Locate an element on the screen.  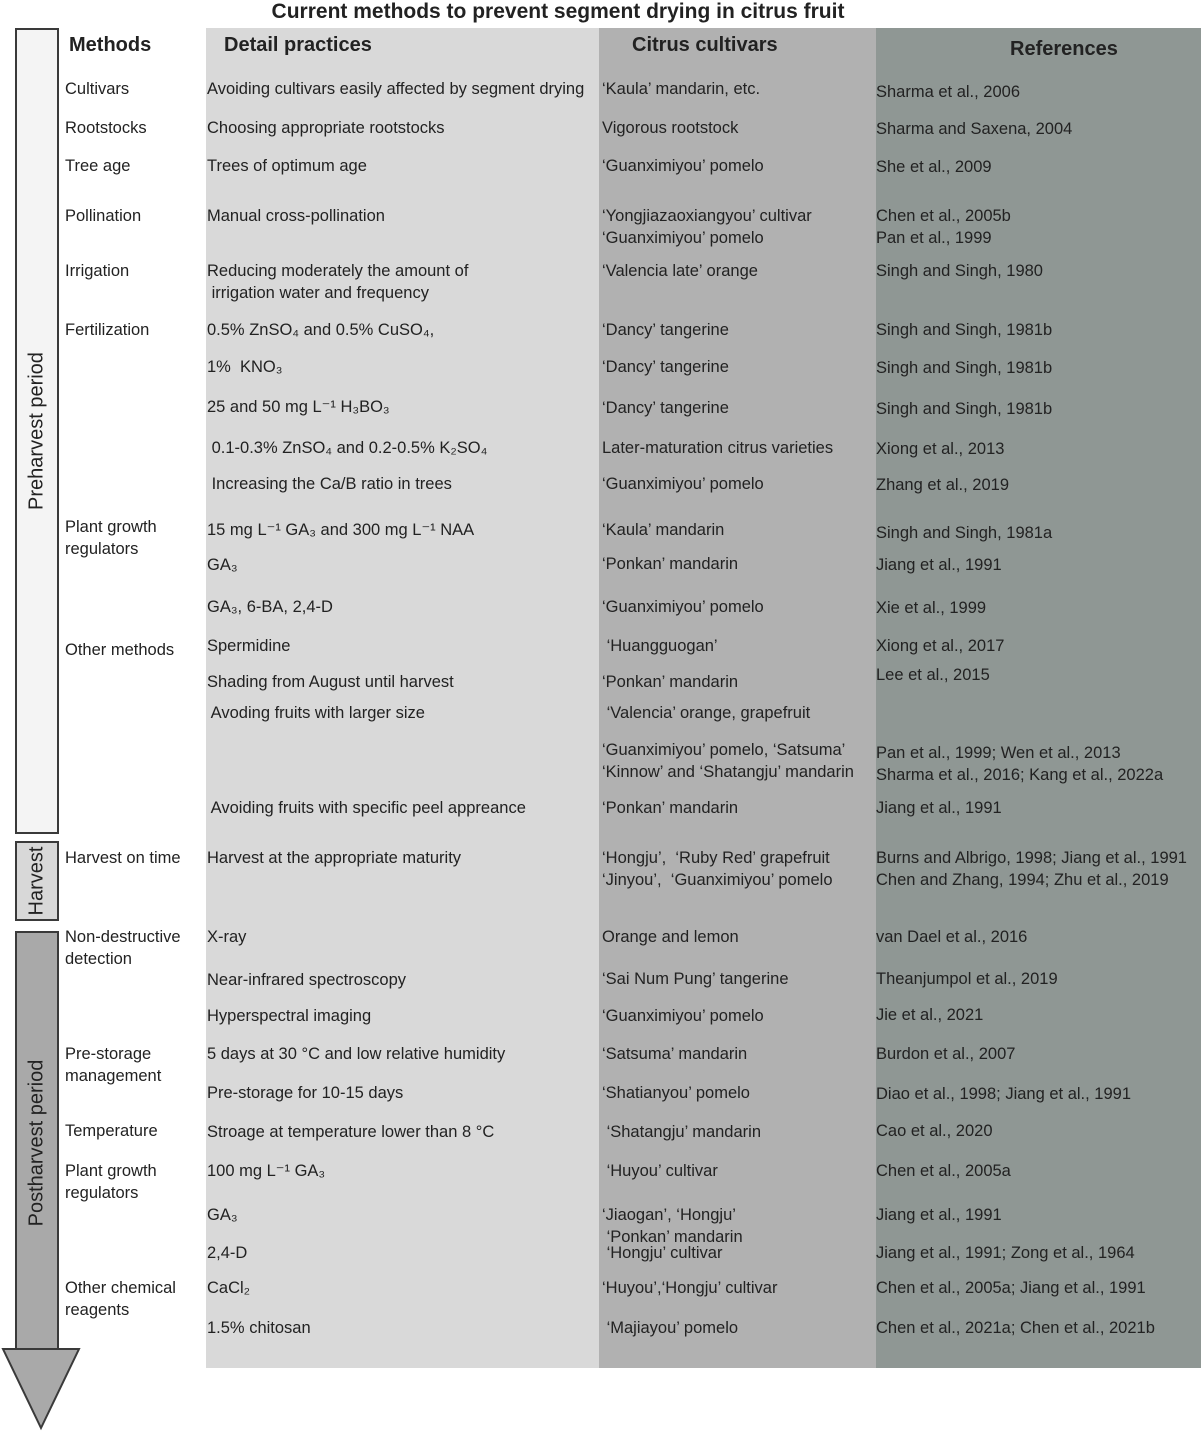
practice-cell: X-ray is located at coordinates (227, 937).